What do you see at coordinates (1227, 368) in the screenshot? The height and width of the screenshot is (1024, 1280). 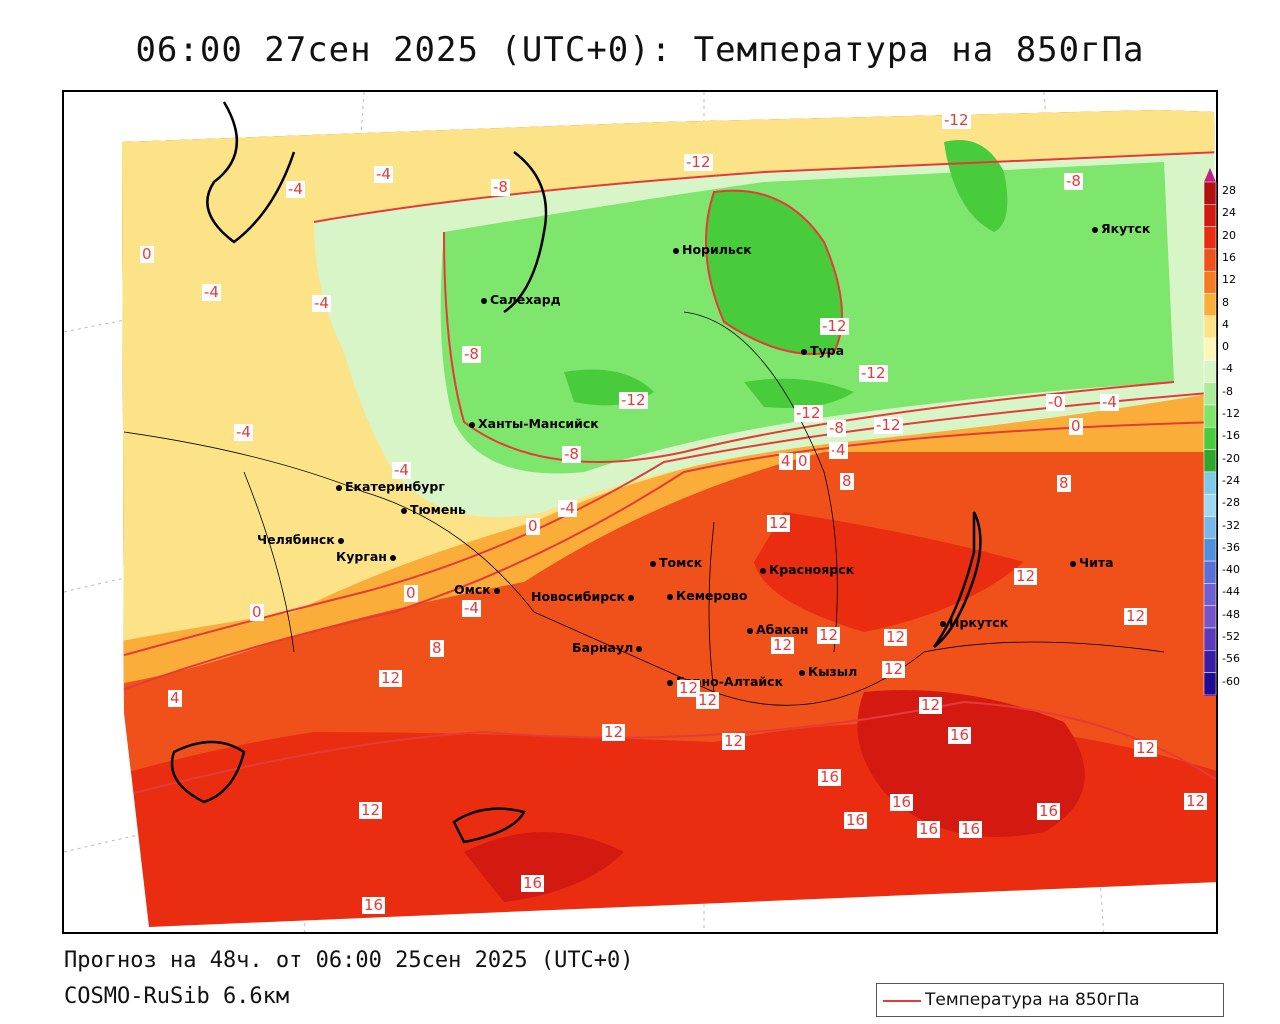 I see `colorbar-tick-label: -4` at bounding box center [1227, 368].